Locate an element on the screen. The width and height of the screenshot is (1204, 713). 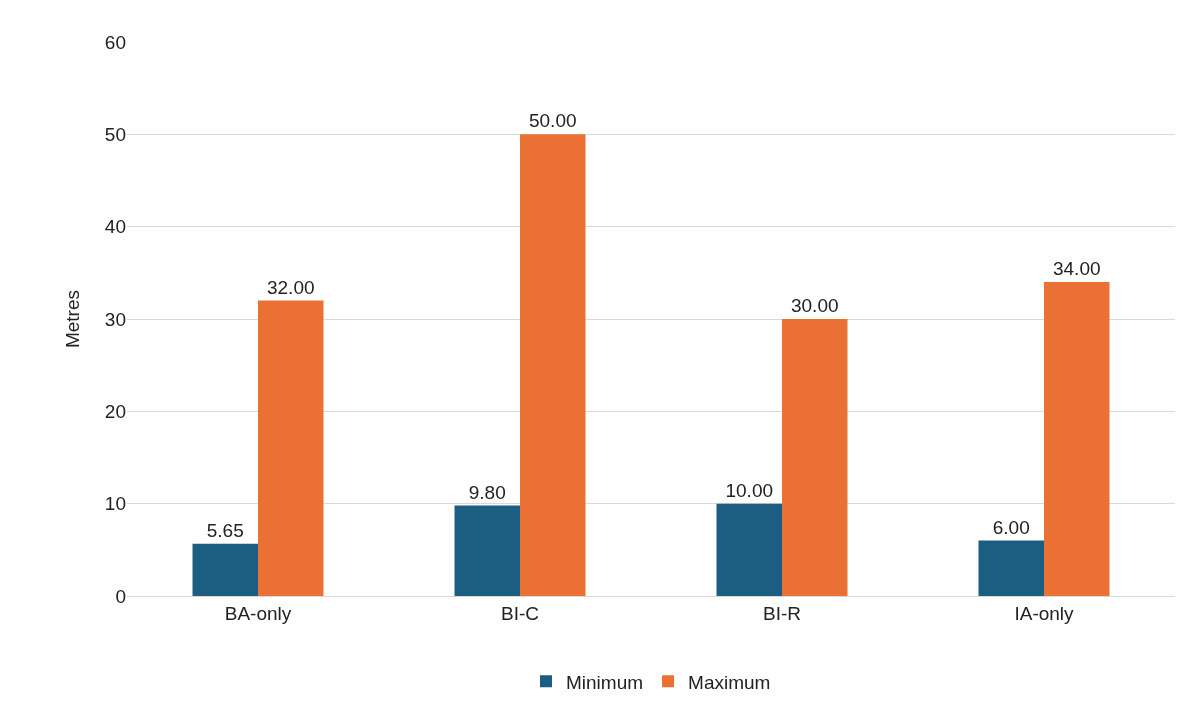
y-tick-label: 30 is located at coordinates (115, 319).